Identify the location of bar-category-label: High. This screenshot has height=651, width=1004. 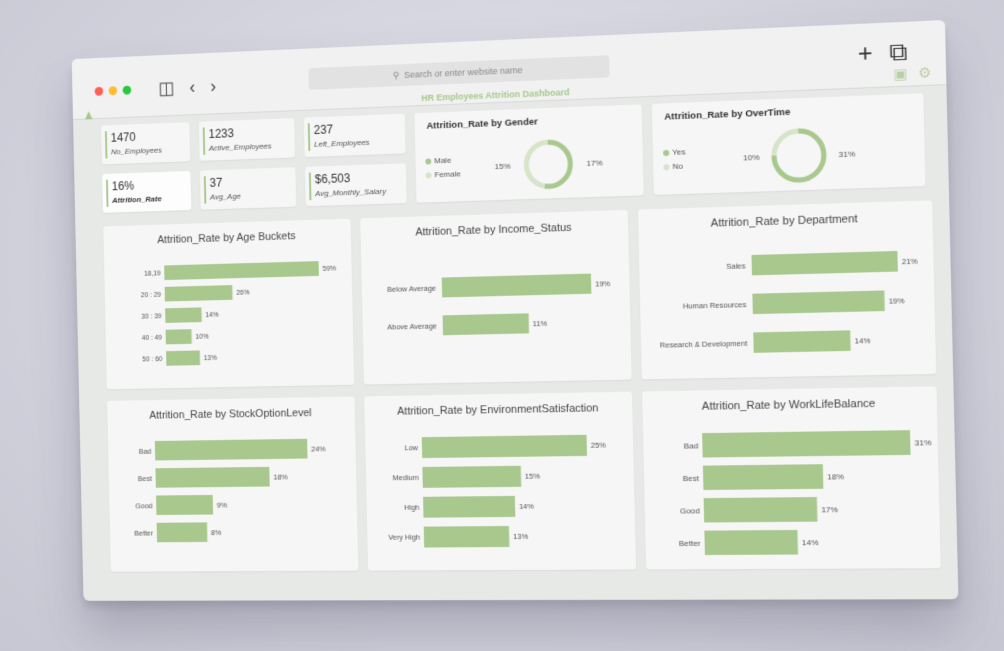
(411, 507).